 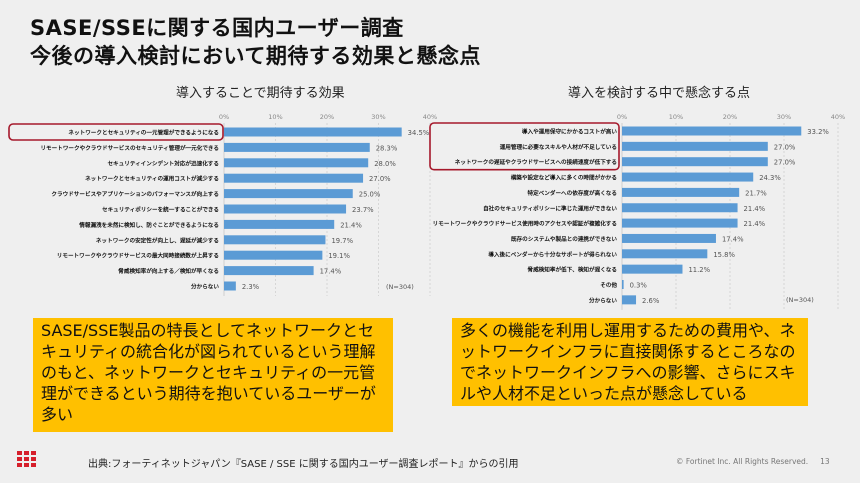 What do you see at coordinates (152, 179) in the screenshot?
I see `category-label: ネットワークとセキュリティの運用コストが減少する` at bounding box center [152, 179].